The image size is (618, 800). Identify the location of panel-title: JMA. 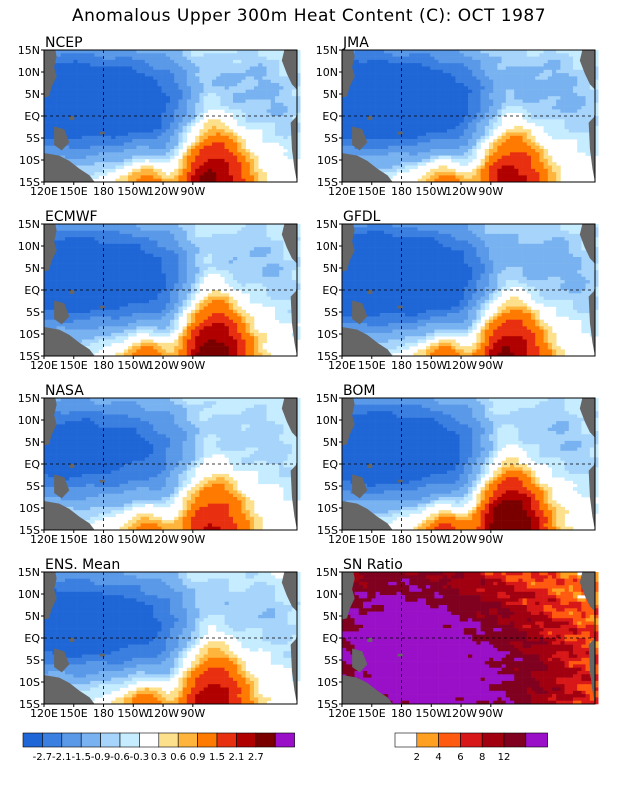
(355, 43).